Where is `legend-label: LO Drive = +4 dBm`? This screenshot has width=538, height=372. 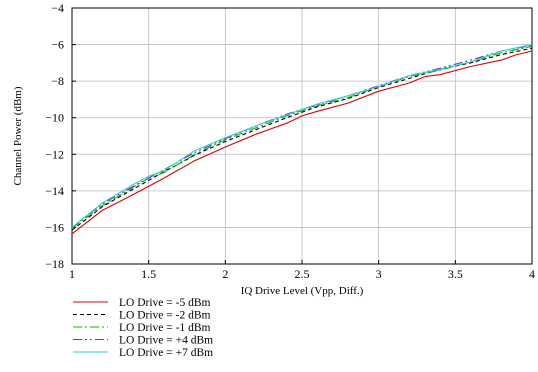
legend-label: LO Drive = +4 dBm is located at coordinates (166, 341).